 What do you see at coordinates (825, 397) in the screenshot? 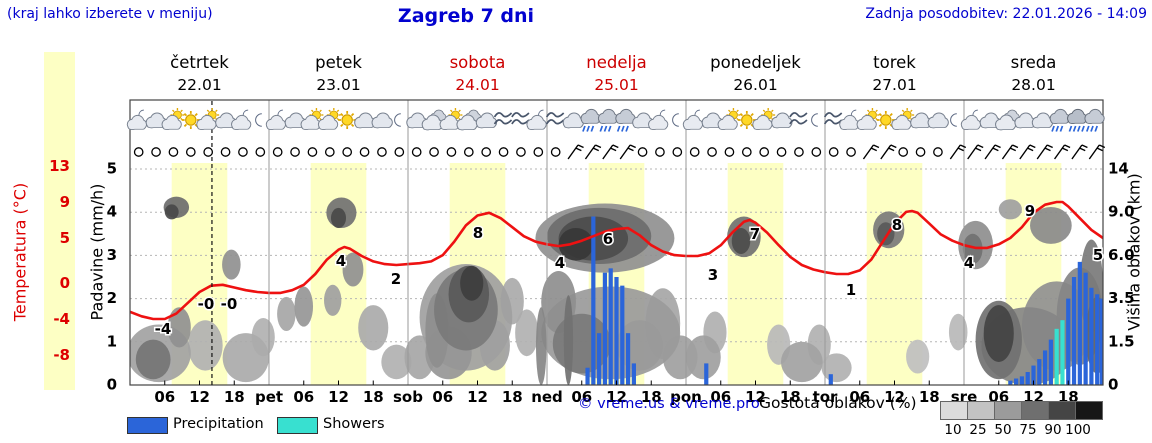
I see `svg-text: tor` at bounding box center [825, 397].